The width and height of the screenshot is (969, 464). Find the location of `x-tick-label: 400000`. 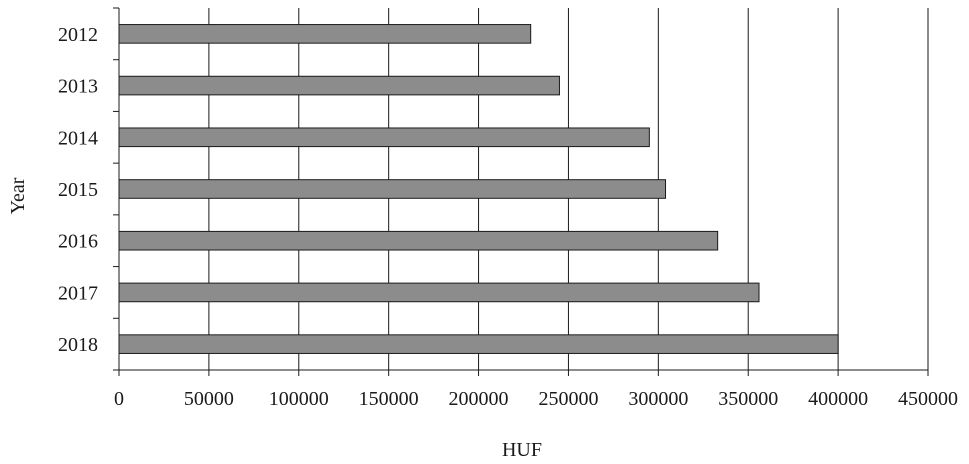

x-tick-label: 400000 is located at coordinates (838, 399).